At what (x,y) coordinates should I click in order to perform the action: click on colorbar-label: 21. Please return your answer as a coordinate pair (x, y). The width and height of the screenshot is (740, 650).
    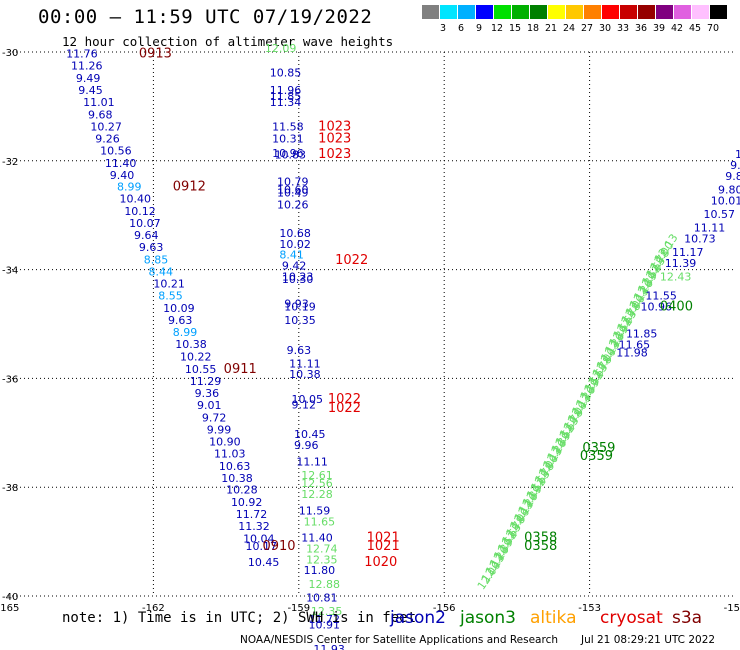
    Looking at the image, I should click on (551, 28).